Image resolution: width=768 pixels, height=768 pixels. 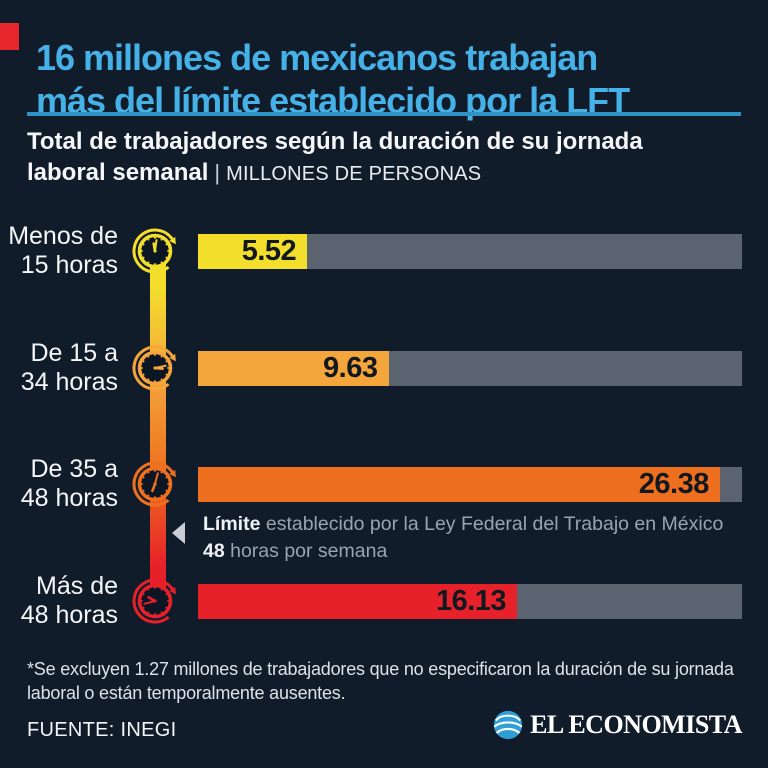 What do you see at coordinates (232, 524) in the screenshot?
I see `limit-annotation-bold1: Límite` at bounding box center [232, 524].